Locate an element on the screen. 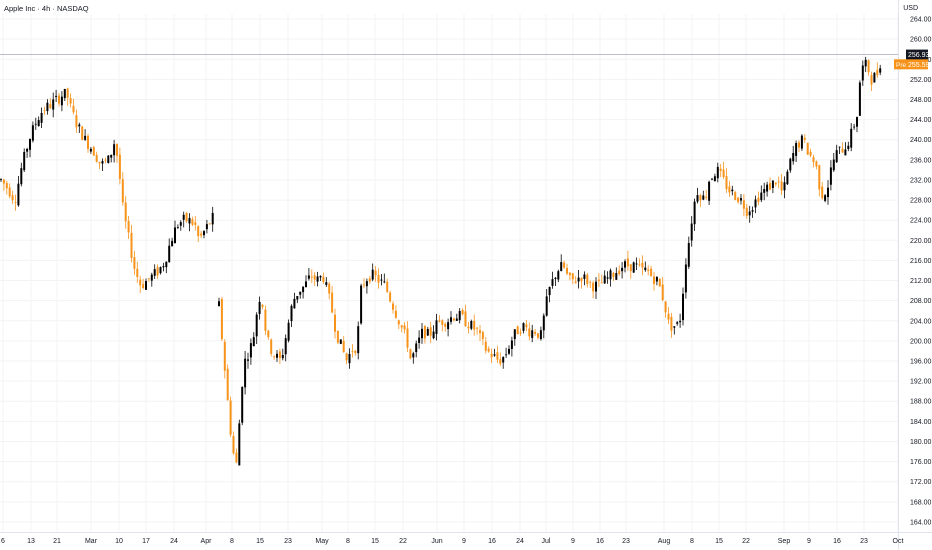 This screenshot has width=932, height=550. x-tick-label: Jun is located at coordinates (436, 541).